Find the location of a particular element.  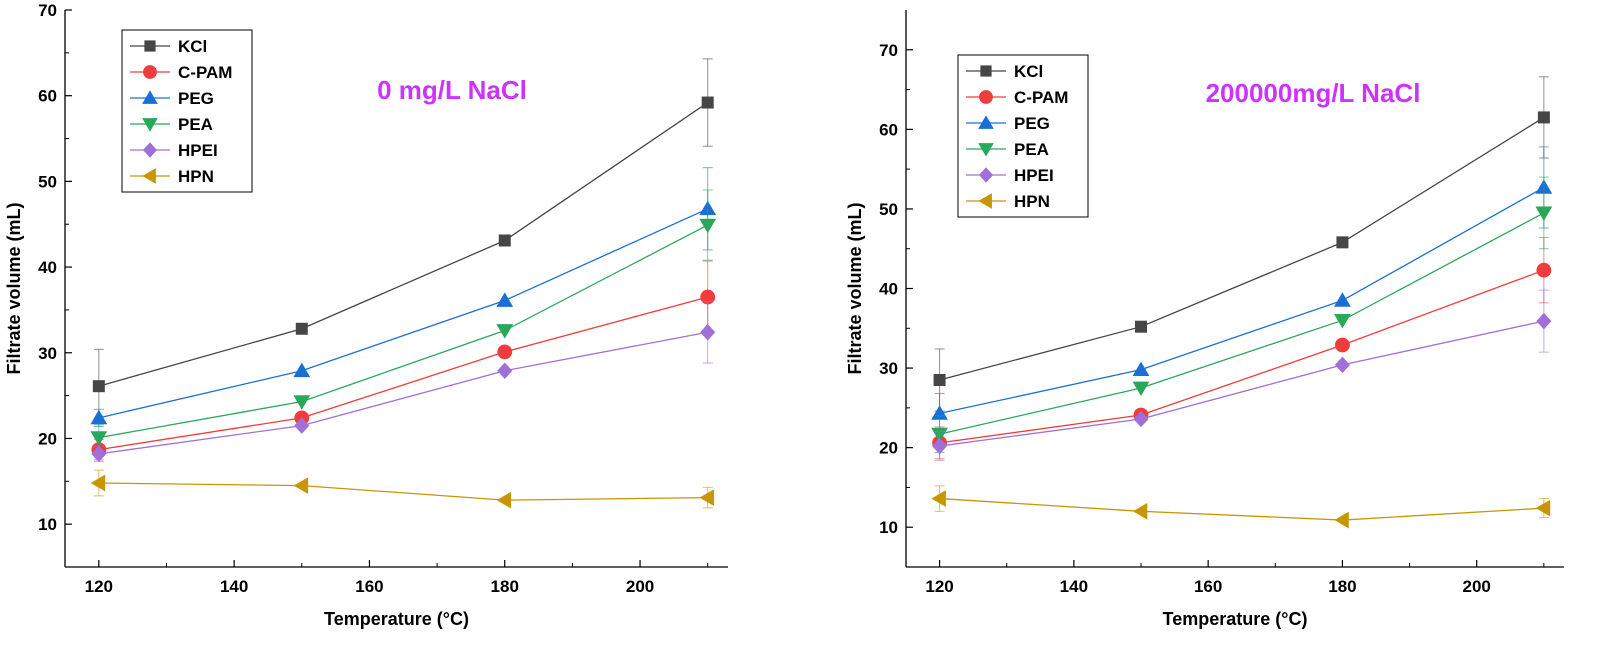

right-x-tick-label: 200 is located at coordinates (1477, 586).